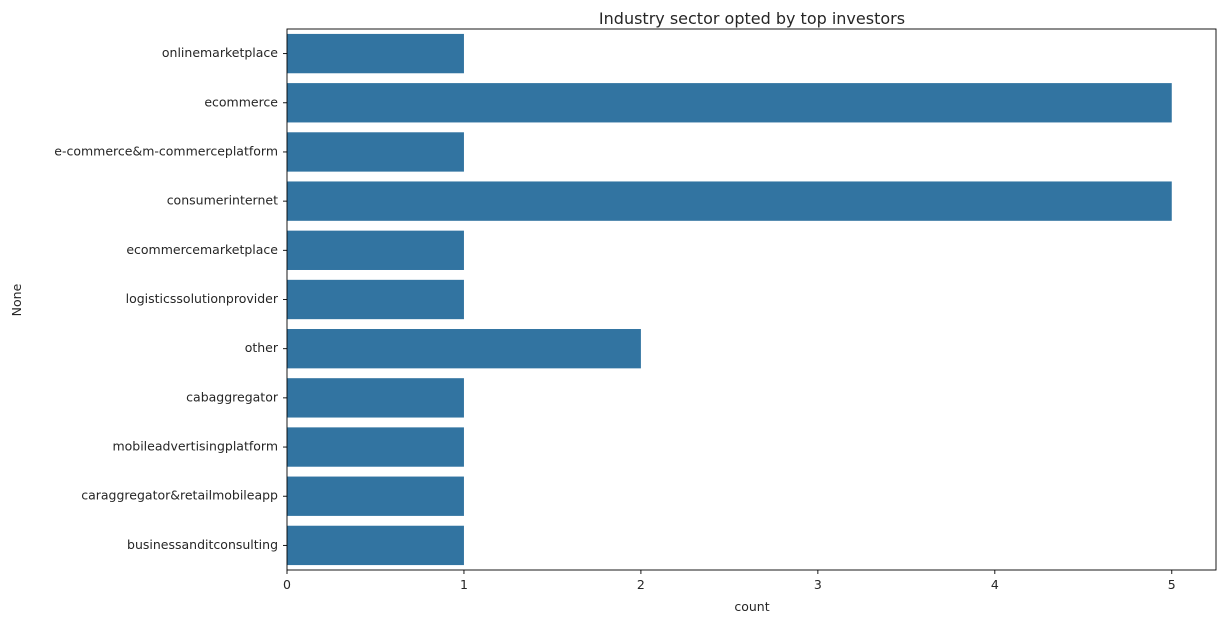 This screenshot has height=624, width=1227. What do you see at coordinates (16, 299) in the screenshot?
I see `y-axis-label: None` at bounding box center [16, 299].